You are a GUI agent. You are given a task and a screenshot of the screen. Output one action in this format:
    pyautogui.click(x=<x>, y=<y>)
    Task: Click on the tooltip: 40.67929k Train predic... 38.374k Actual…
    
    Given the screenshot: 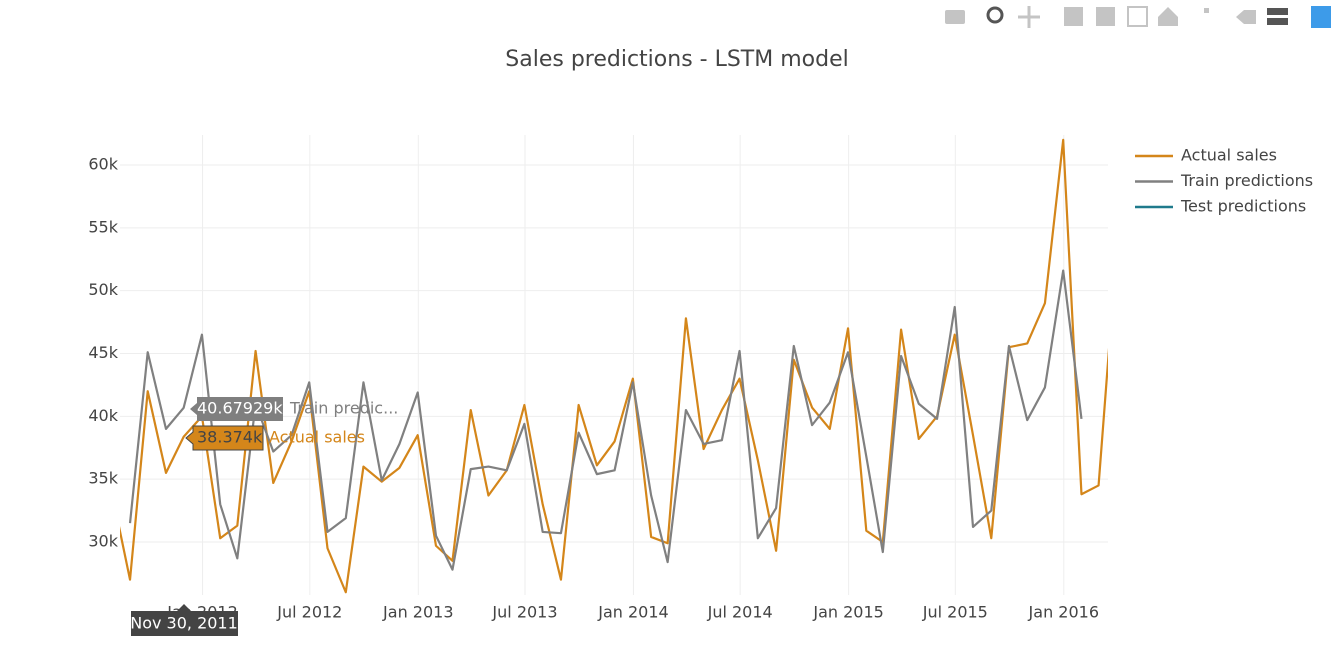 What is the action you would take?
    pyautogui.click(x=264, y=516)
    